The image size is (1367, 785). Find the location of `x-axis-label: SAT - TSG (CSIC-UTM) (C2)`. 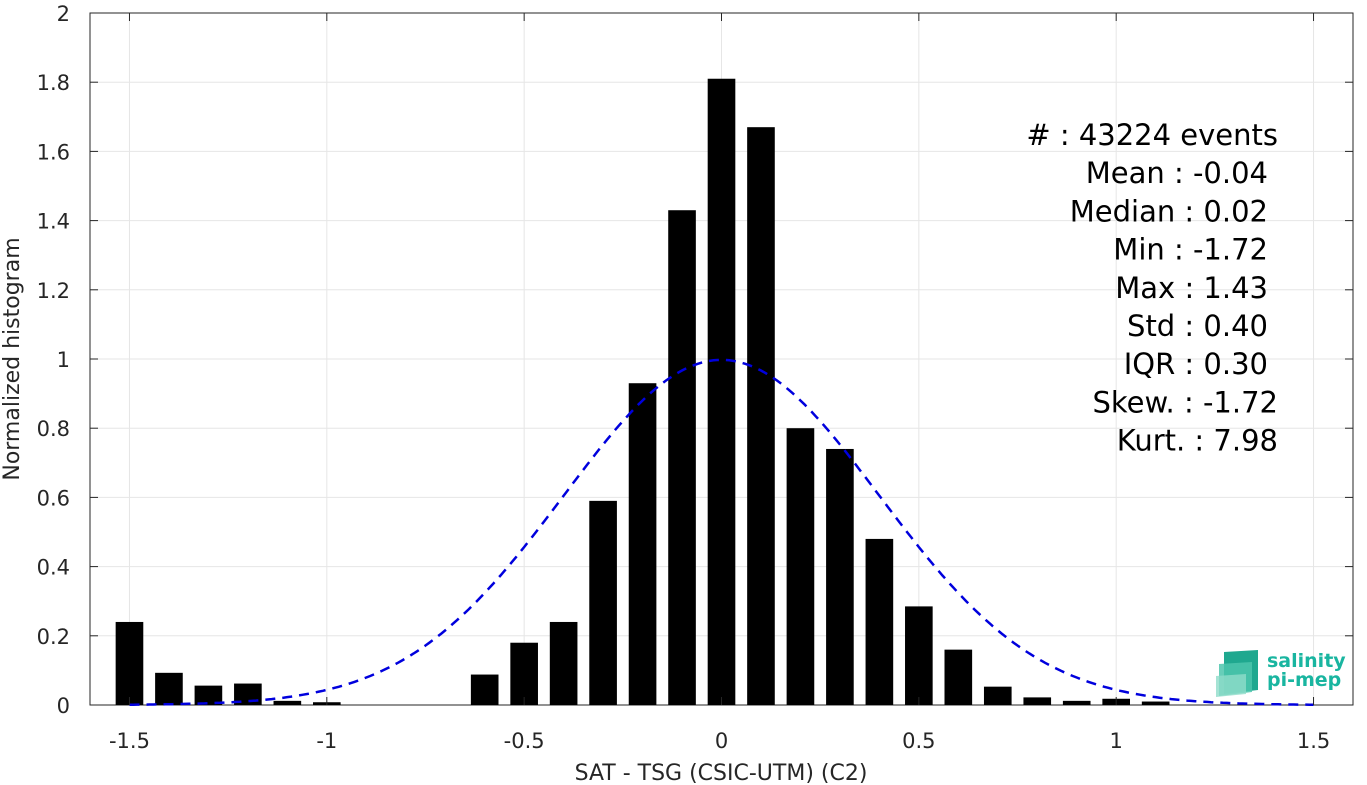

x-axis-label: SAT - TSG (CSIC-UTM) (C2) is located at coordinates (721, 773).